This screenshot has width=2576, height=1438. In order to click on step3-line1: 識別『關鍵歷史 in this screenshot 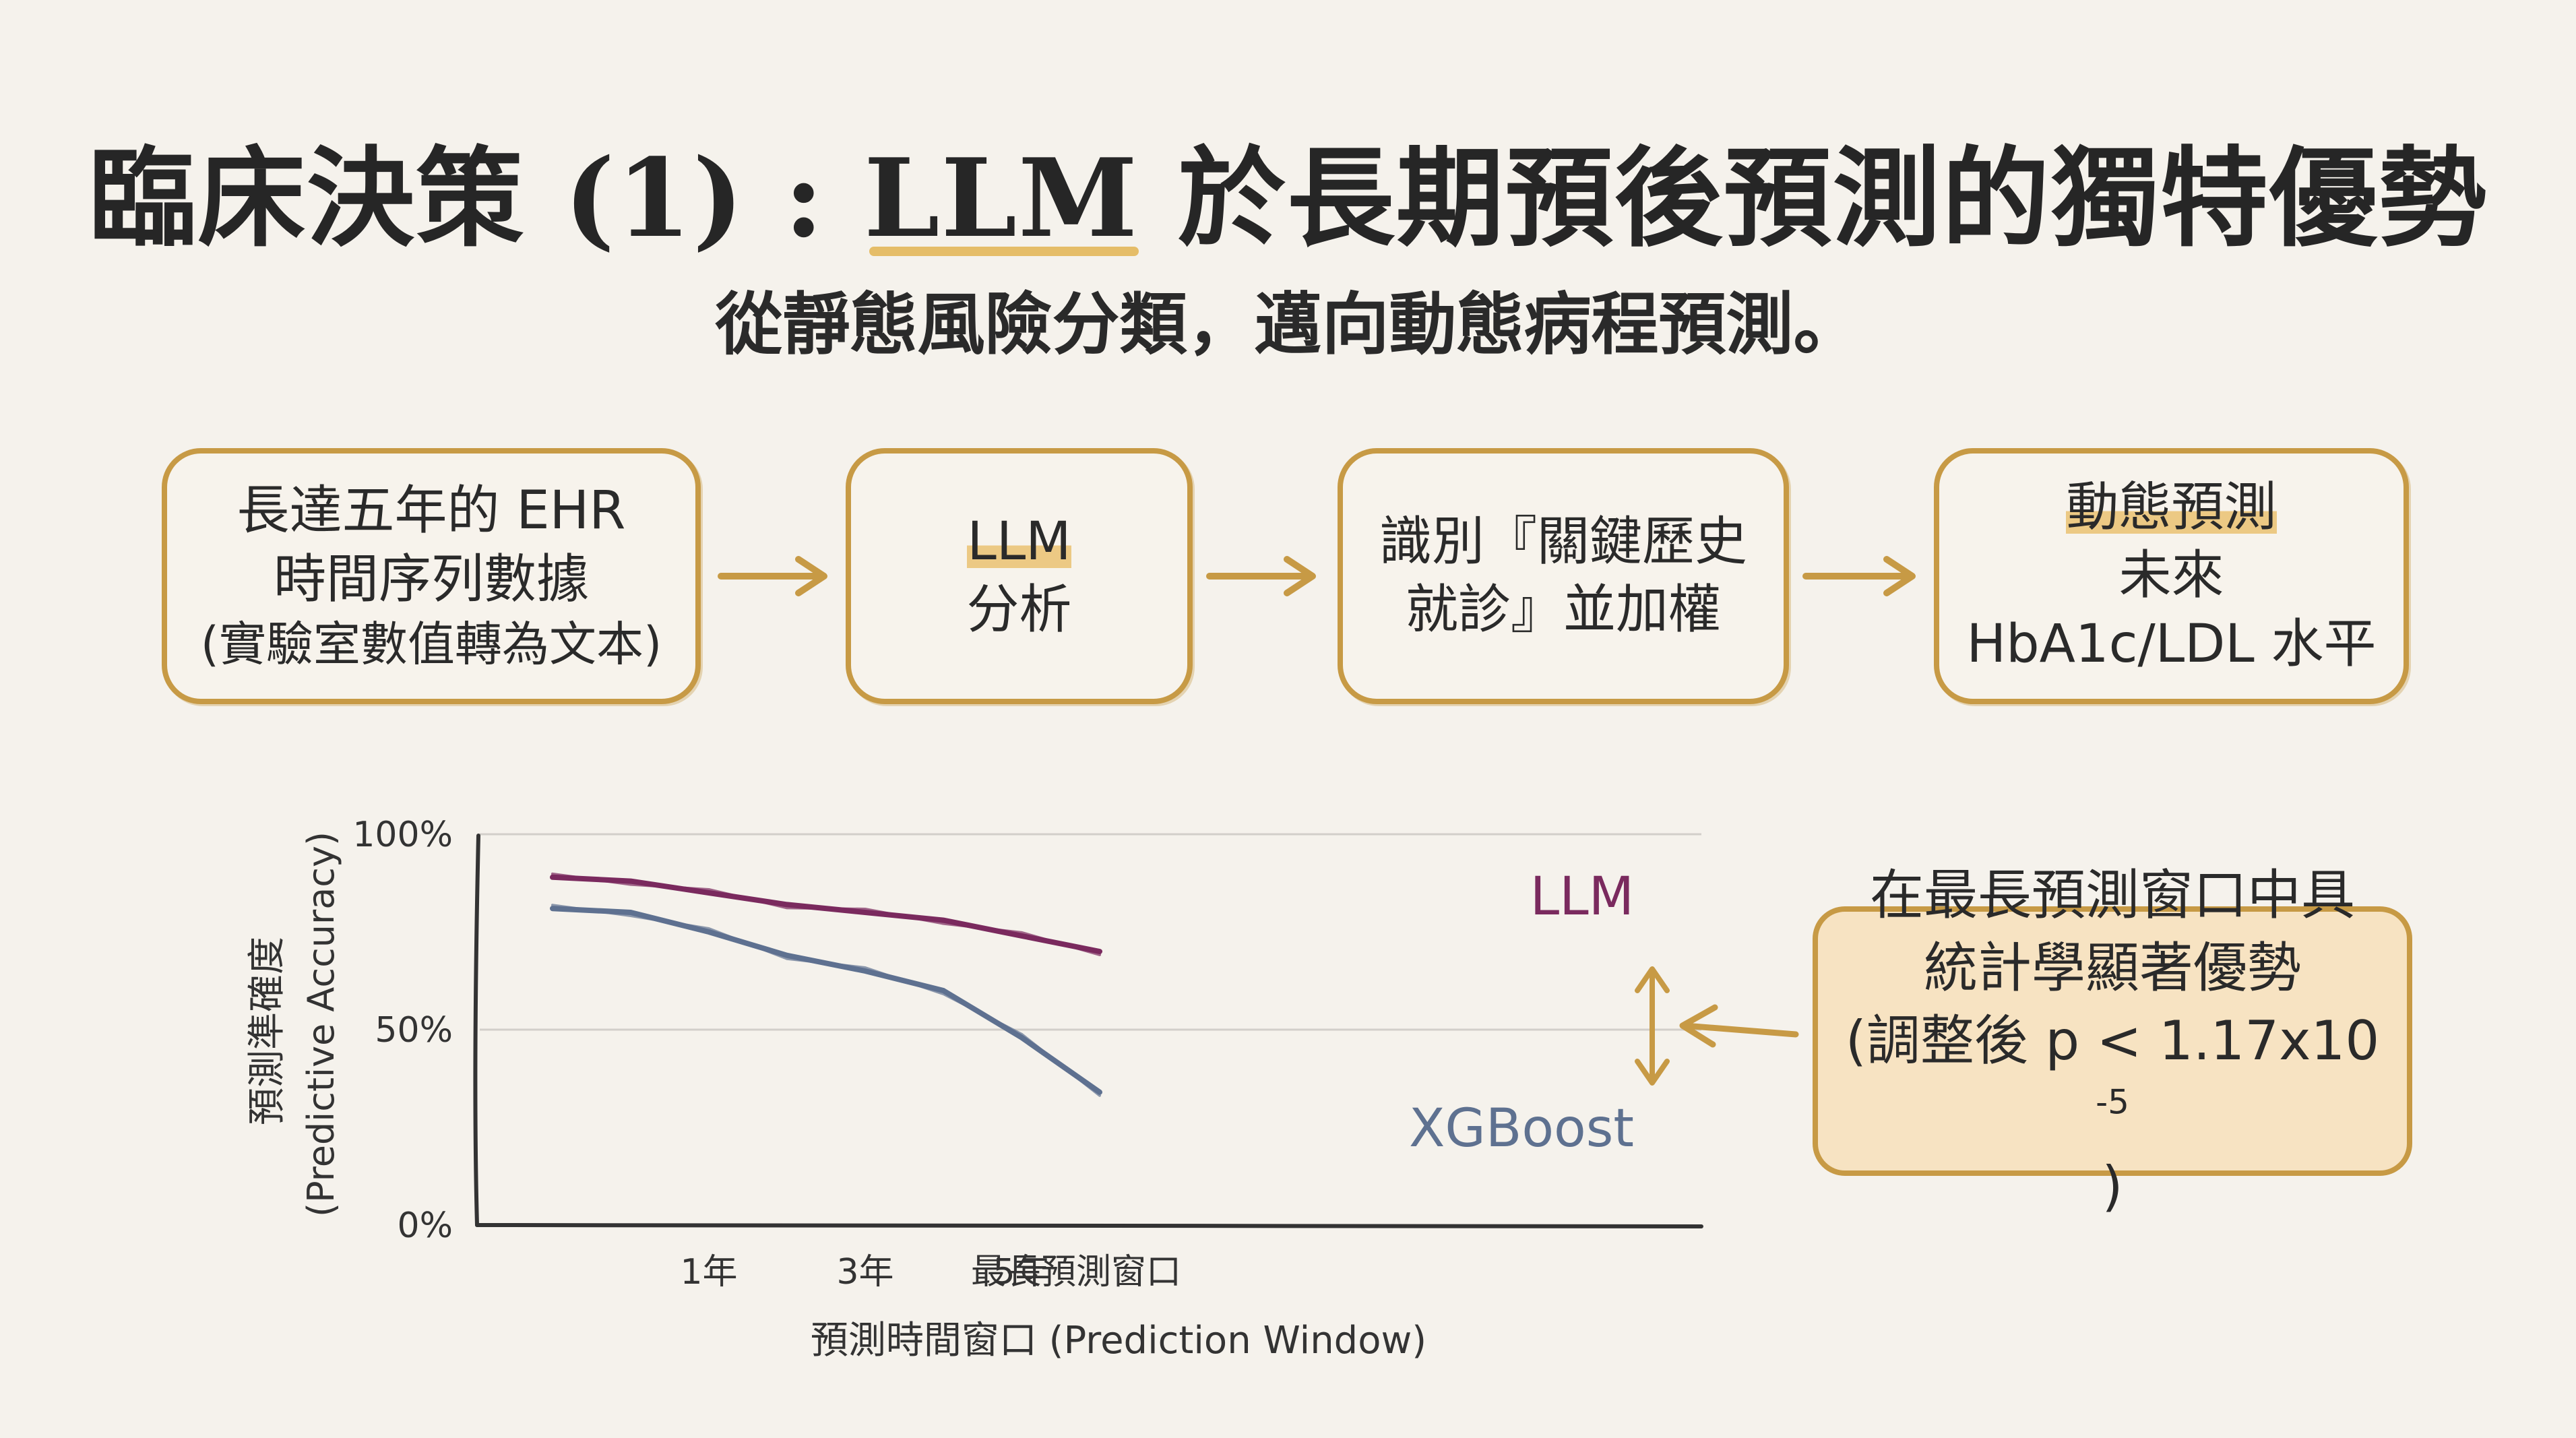, I will do `click(1563, 541)`.